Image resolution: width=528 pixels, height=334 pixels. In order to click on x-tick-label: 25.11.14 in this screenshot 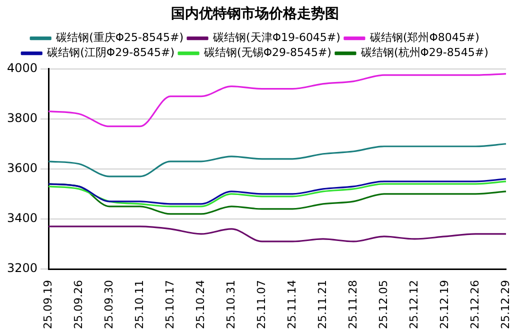, I will do `click(291, 304)`.